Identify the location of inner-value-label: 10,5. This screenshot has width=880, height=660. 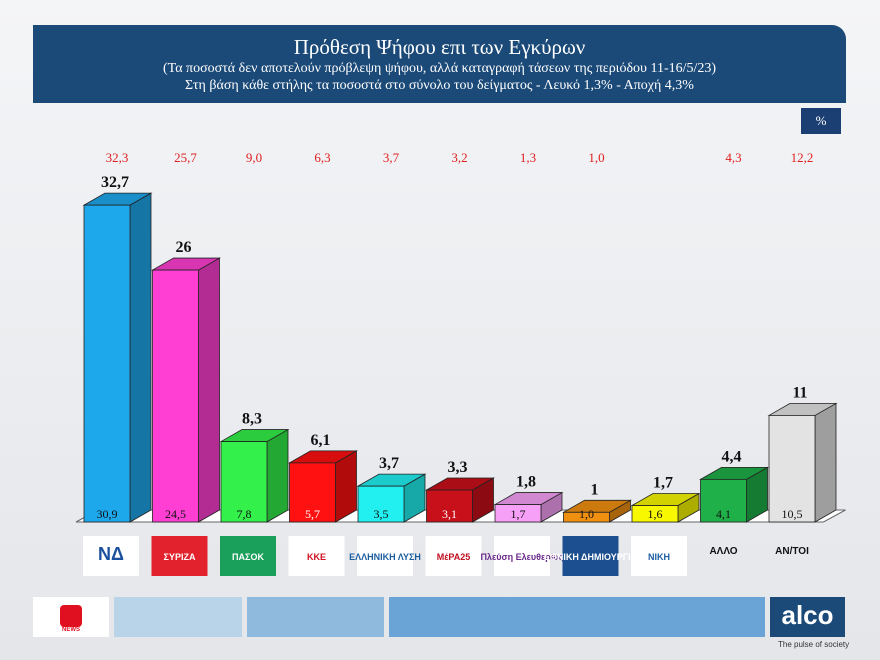
(792, 514).